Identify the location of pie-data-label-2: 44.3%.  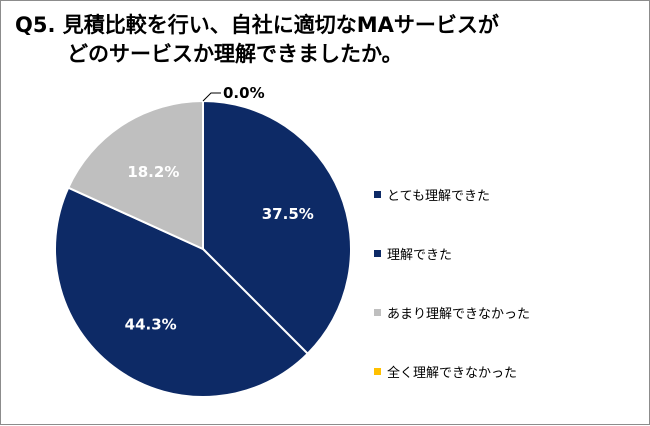
(151, 324).